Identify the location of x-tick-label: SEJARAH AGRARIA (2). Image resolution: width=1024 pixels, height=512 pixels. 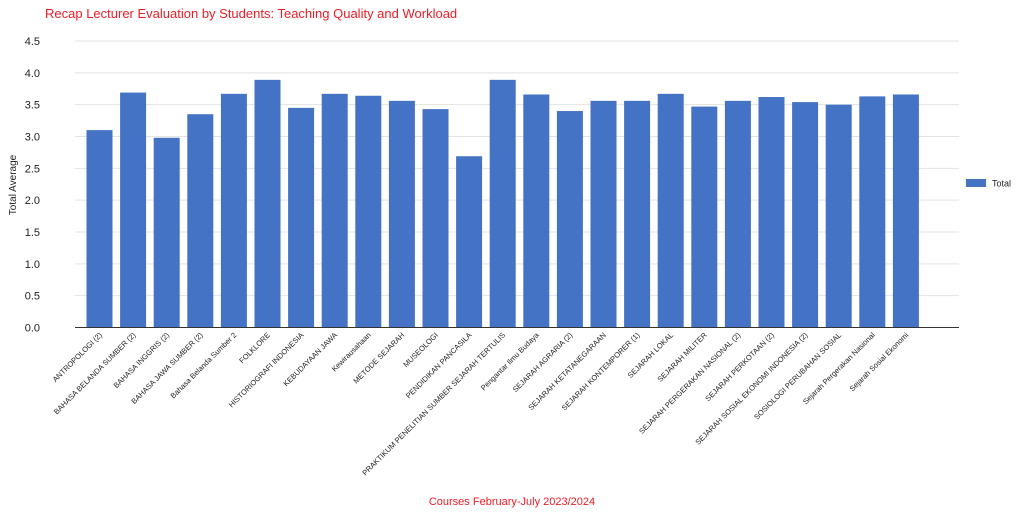
(543, 362).